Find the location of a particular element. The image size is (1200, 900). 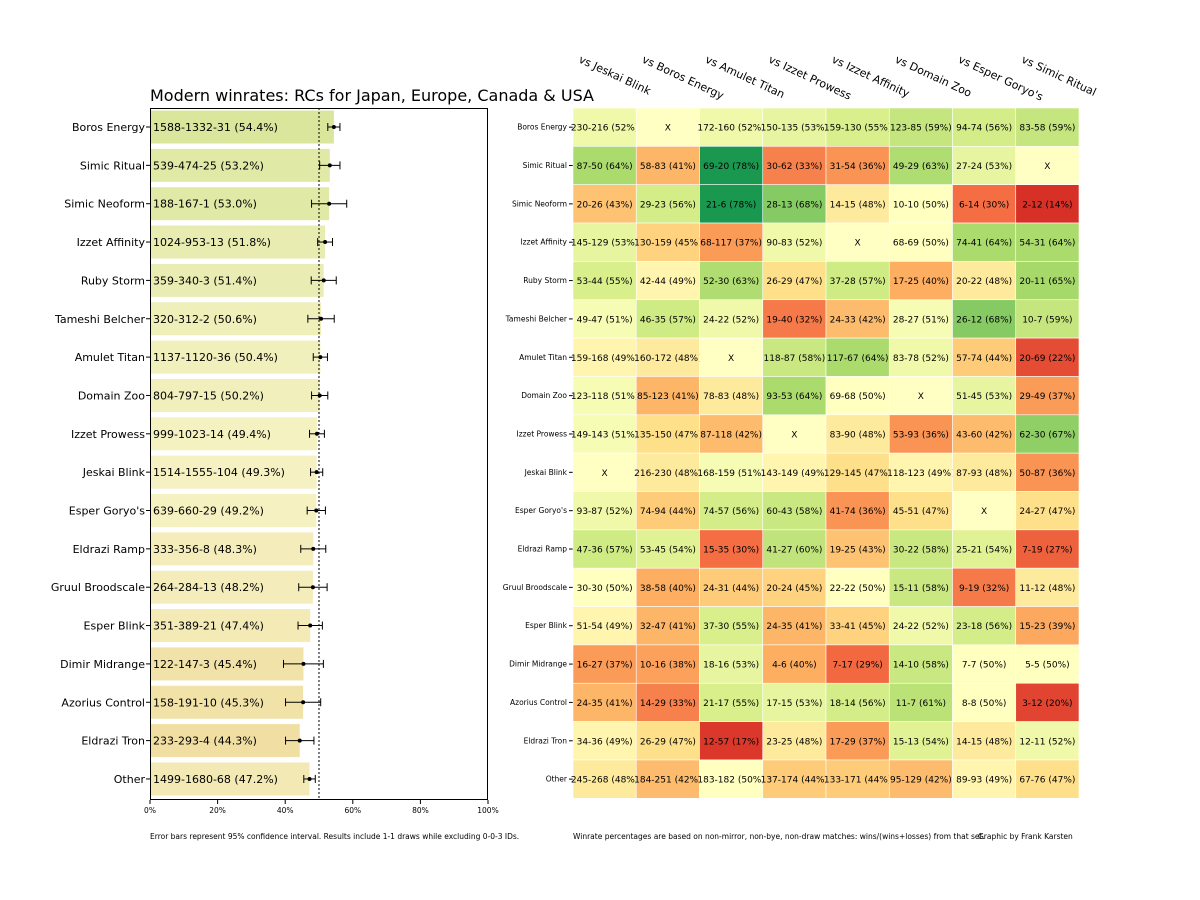

heatmap-cell-label: 24-35 (41%) is located at coordinates (794, 627).